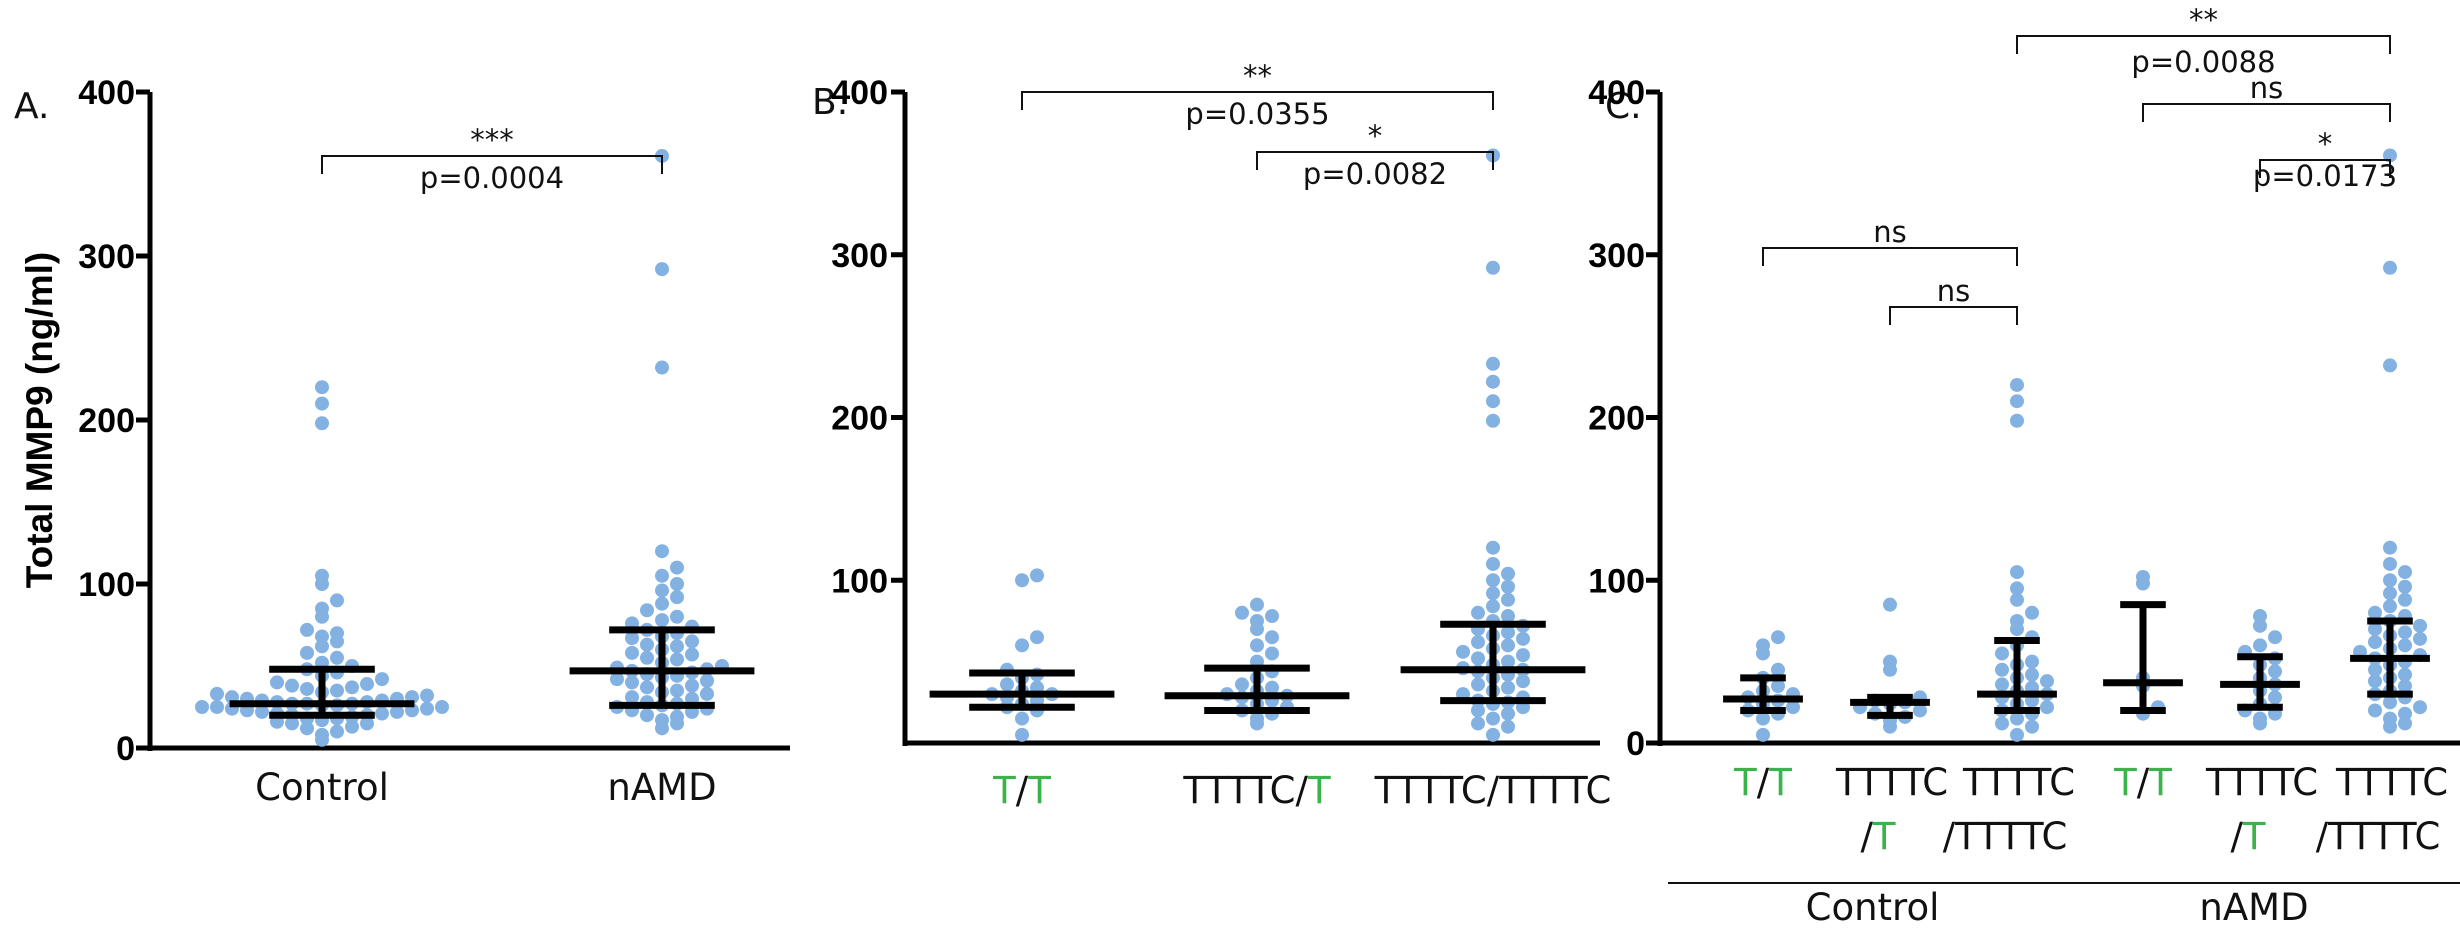 The width and height of the screenshot is (2460, 940). What do you see at coordinates (1256, 790) in the screenshot?
I see `x-tick-label: TTTTC/T` at bounding box center [1256, 790].